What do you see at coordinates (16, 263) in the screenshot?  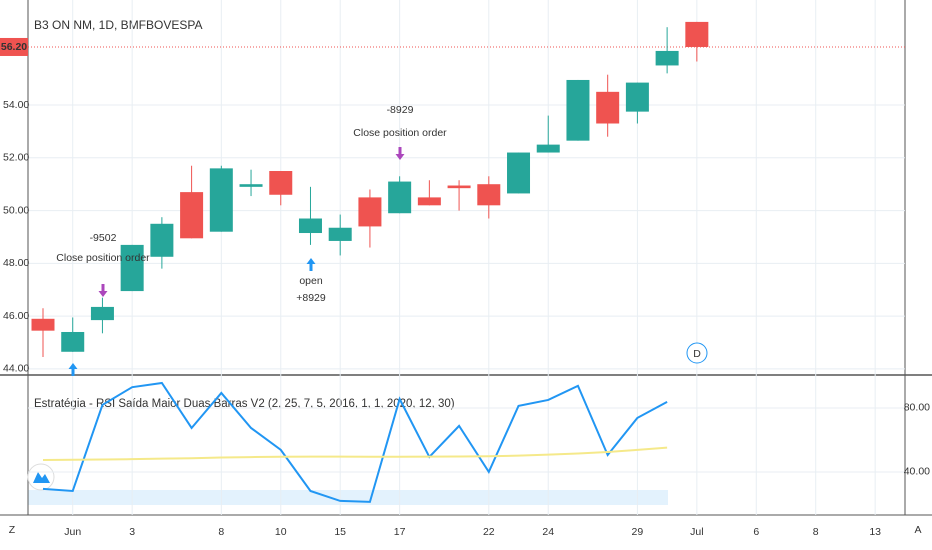 I see `y-tick-label: 48.00` at bounding box center [16, 263].